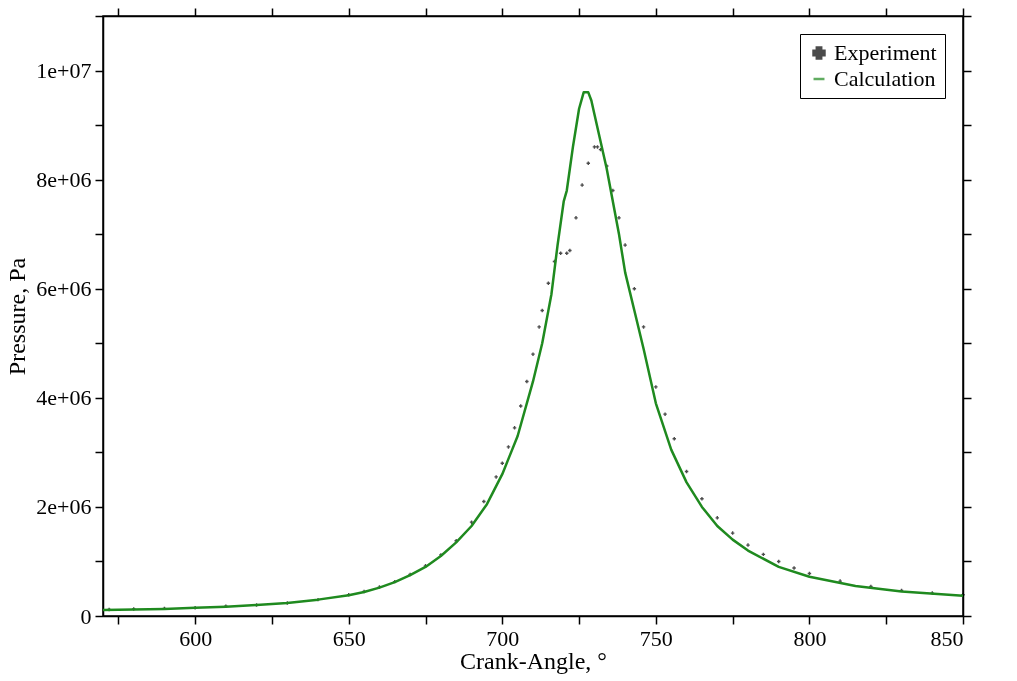 The width and height of the screenshot is (1017, 681). I want to click on y-tick-label: 6e+06, so click(64, 289).